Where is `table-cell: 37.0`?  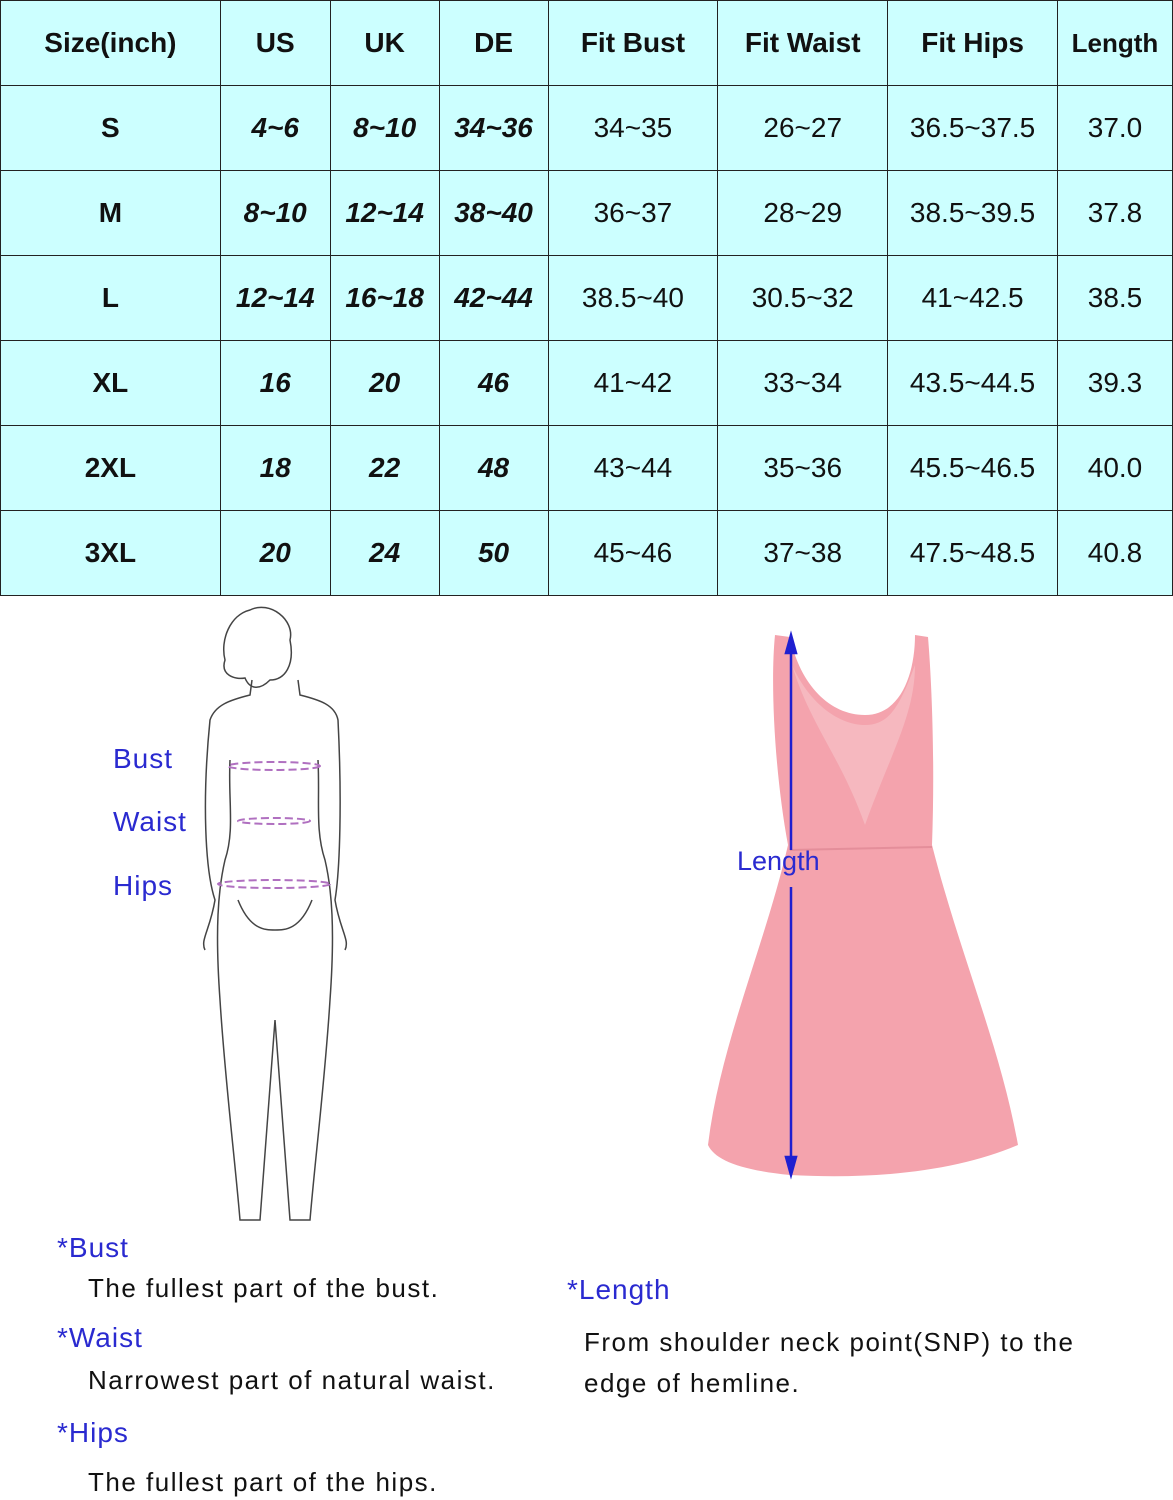
table-cell: 37.0 is located at coordinates (1115, 128).